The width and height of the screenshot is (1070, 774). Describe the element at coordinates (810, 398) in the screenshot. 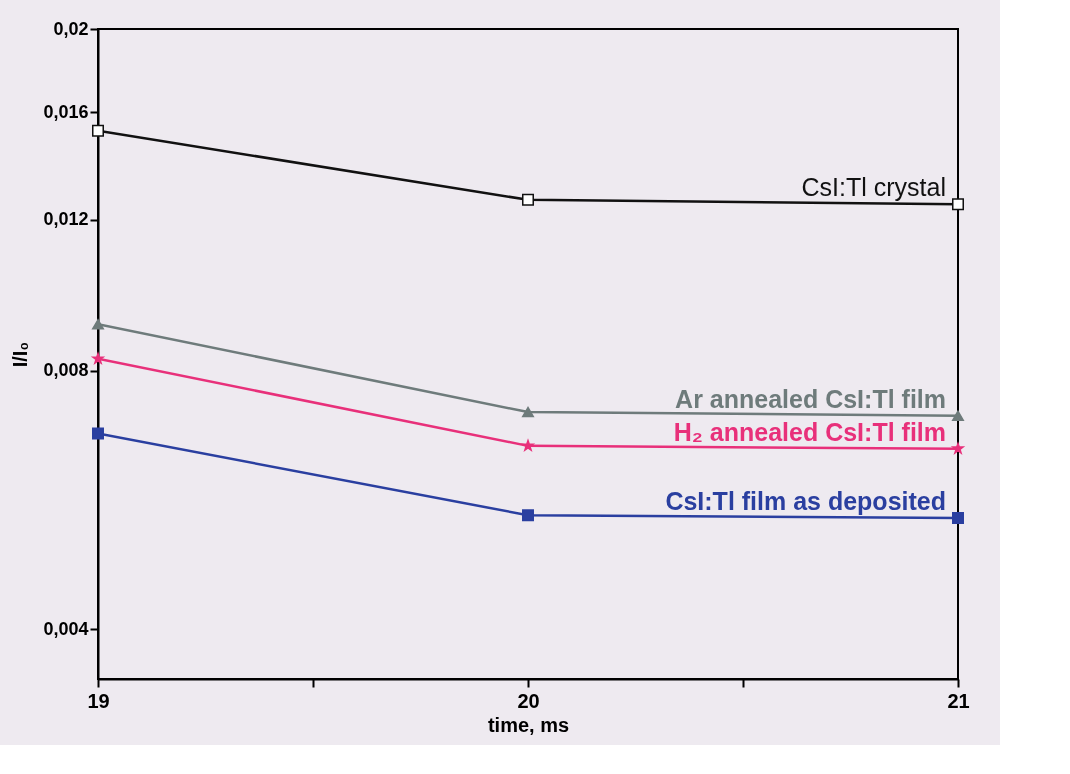

I see `series-label: Ar annealed CsI:Tl film` at that location.